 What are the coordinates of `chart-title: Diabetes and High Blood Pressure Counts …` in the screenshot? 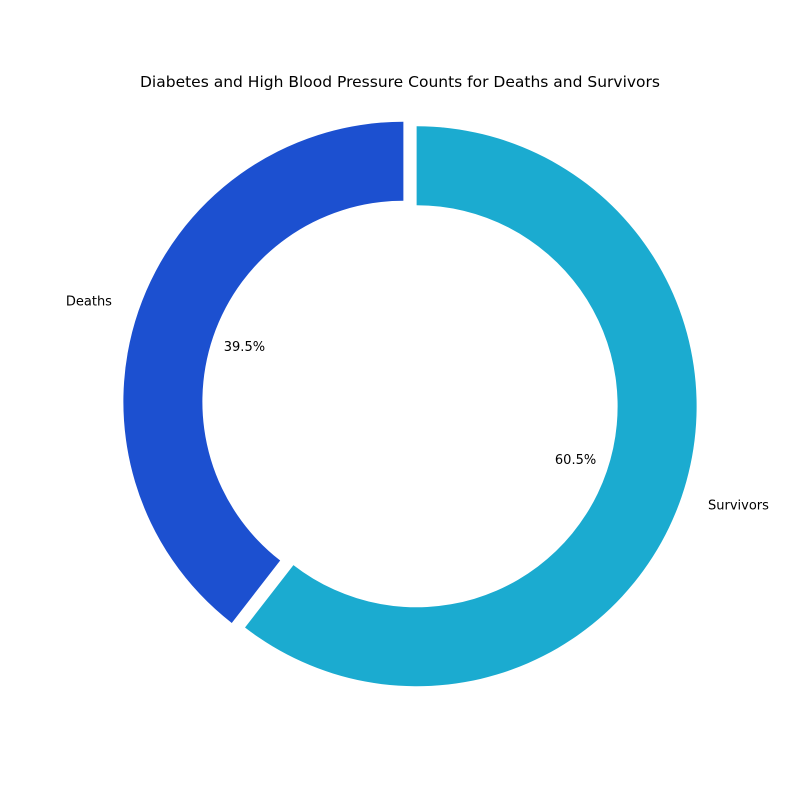 It's located at (399, 82).